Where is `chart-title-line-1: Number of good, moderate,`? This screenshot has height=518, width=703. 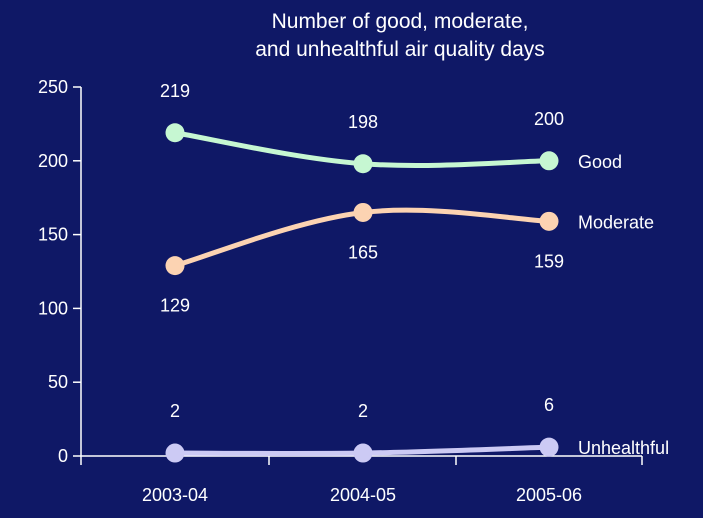
chart-title-line-1: Number of good, moderate, is located at coordinates (400, 21).